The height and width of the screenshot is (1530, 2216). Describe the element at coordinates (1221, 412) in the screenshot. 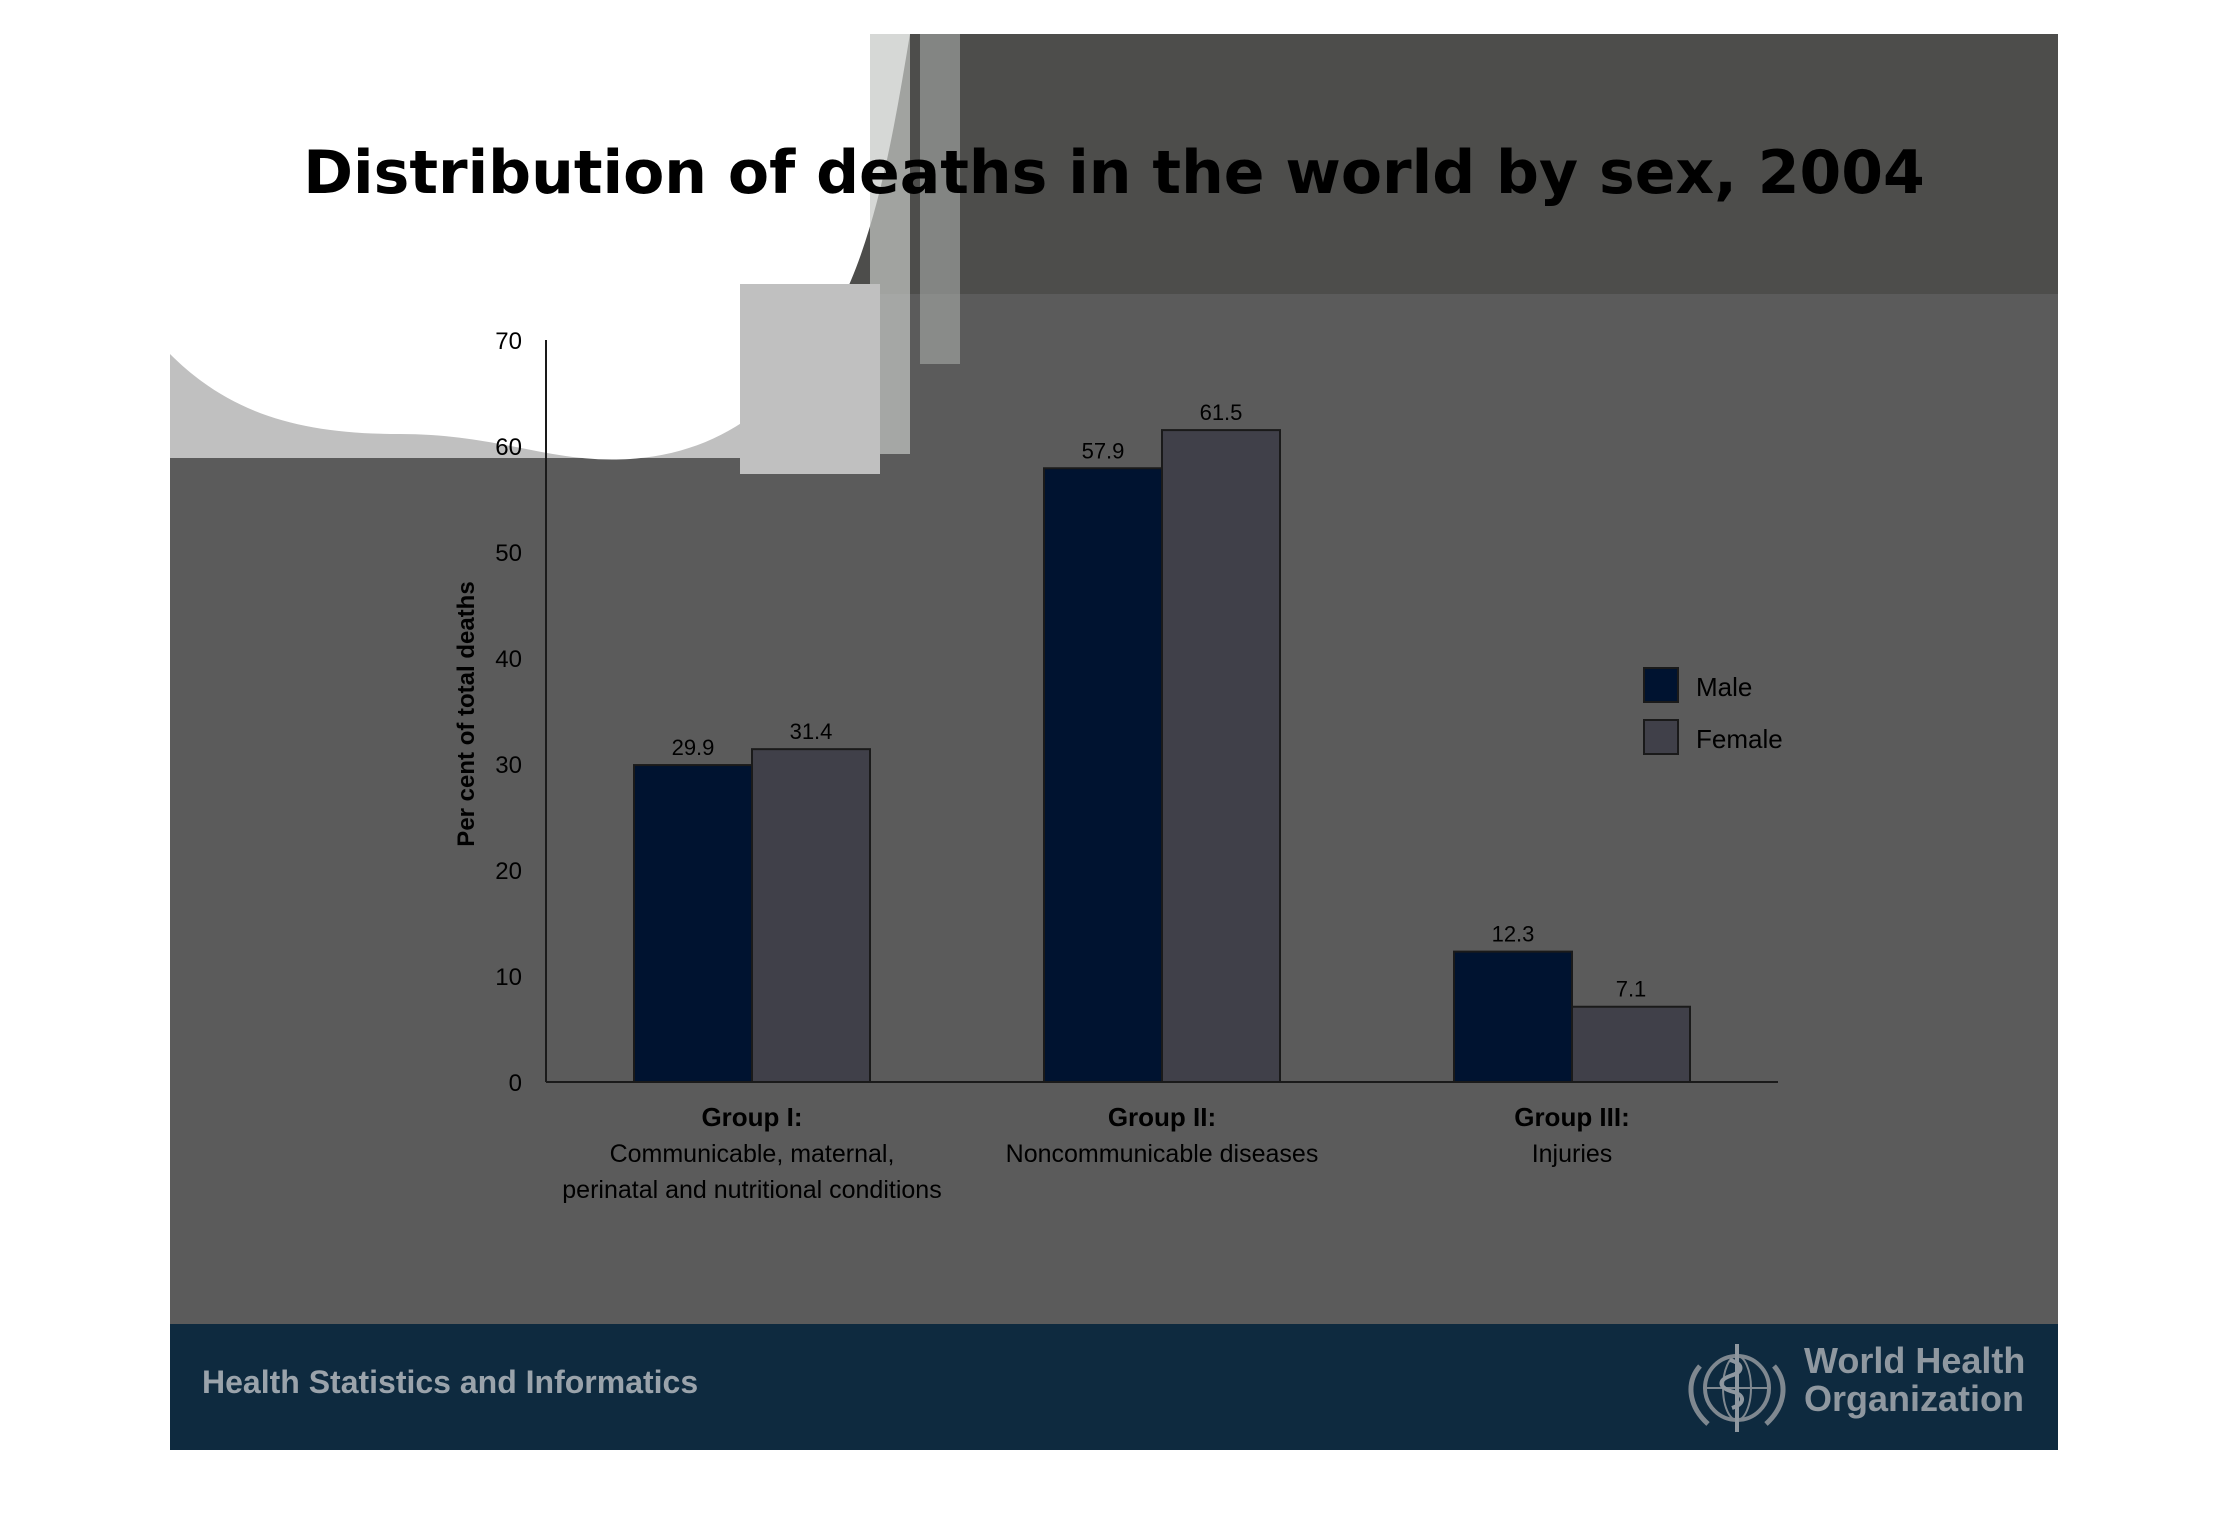

I see `bar-value-label: 61.5` at that location.